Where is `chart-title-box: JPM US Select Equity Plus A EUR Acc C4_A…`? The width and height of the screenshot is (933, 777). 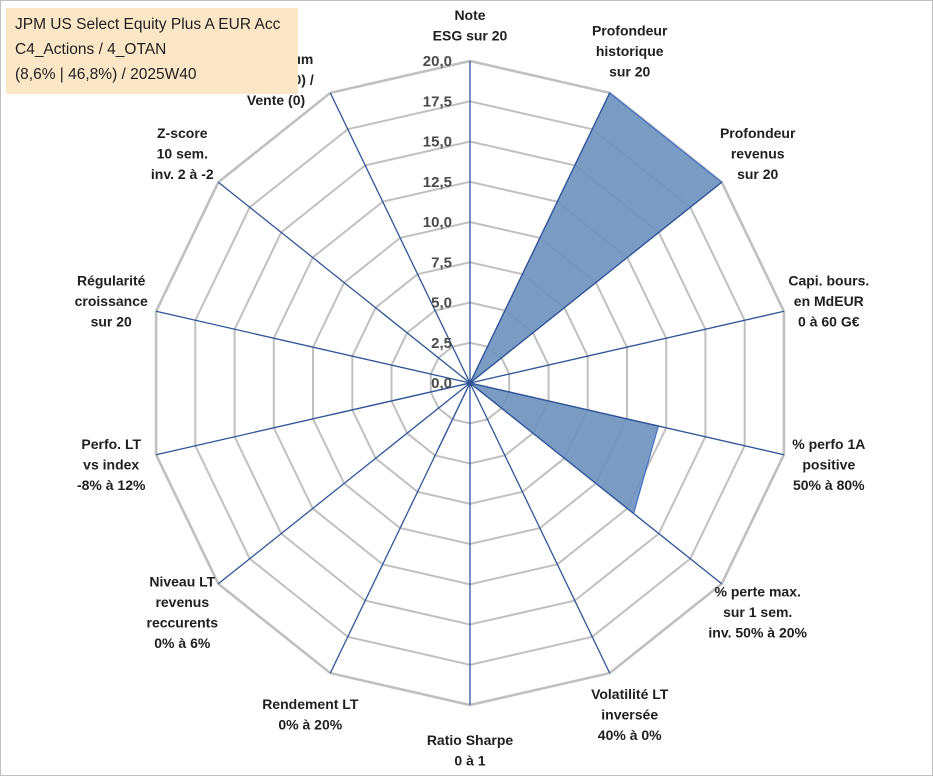 chart-title-box: JPM US Select Equity Plus A EUR Acc C4_A… is located at coordinates (152, 51).